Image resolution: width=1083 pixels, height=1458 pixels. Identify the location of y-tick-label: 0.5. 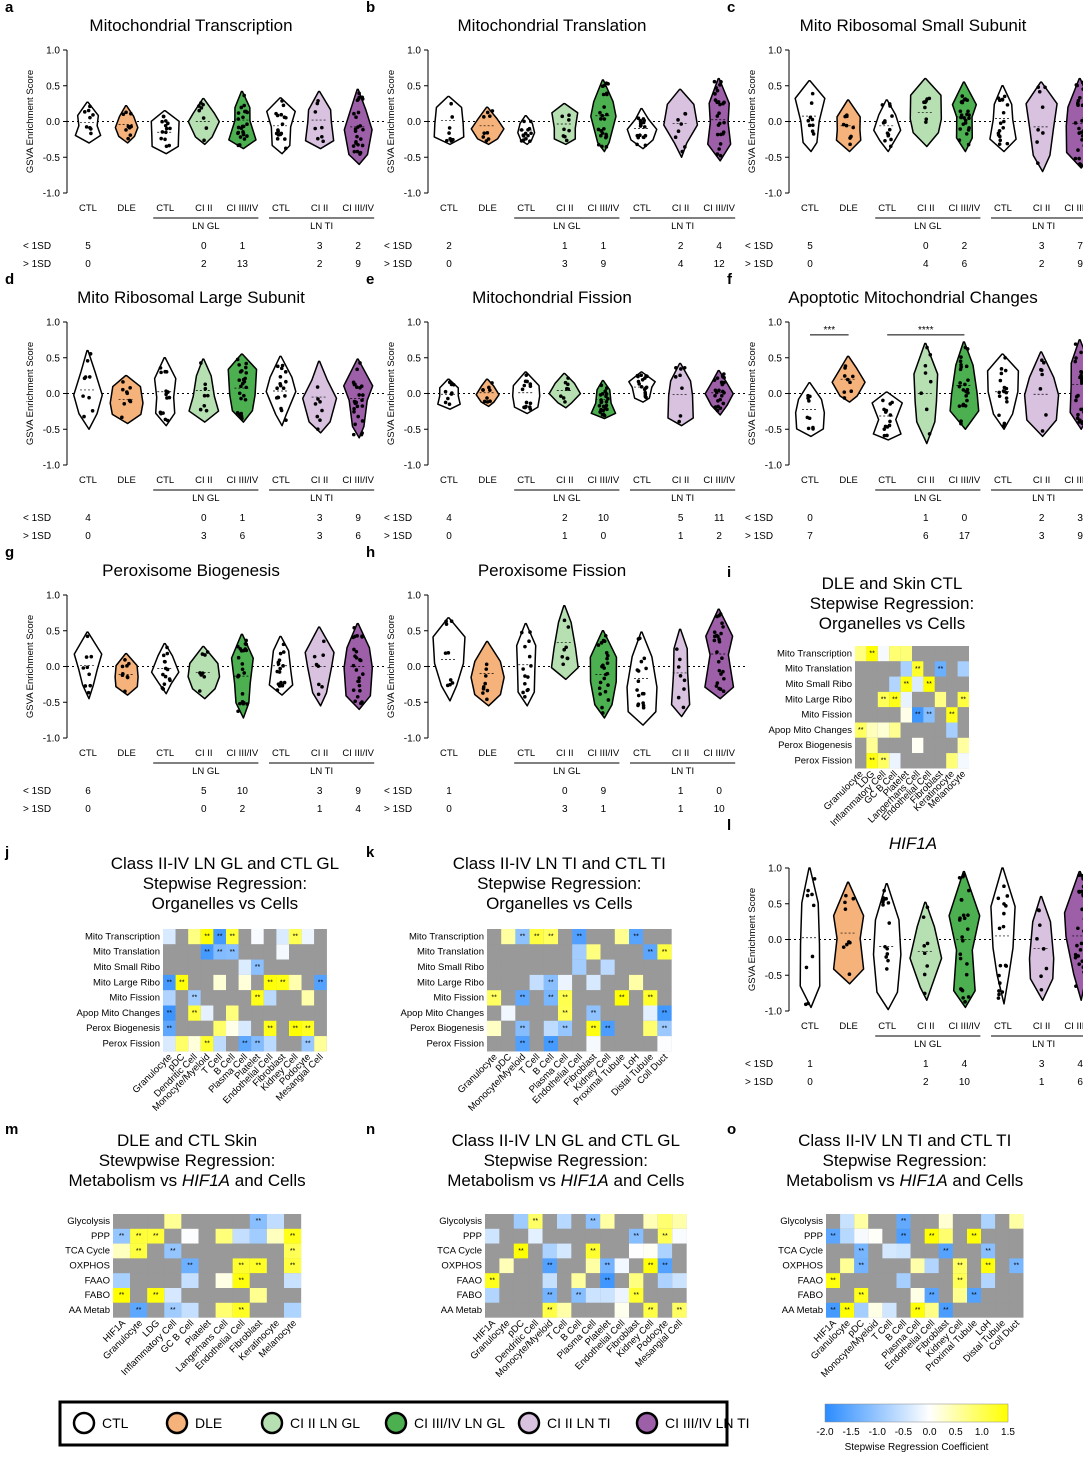
(53, 86).